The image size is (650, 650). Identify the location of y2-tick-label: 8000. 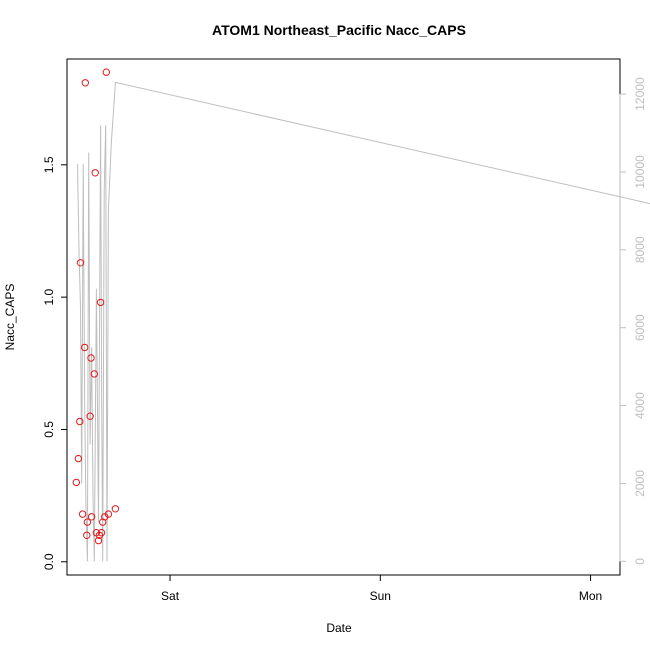
(640, 249).